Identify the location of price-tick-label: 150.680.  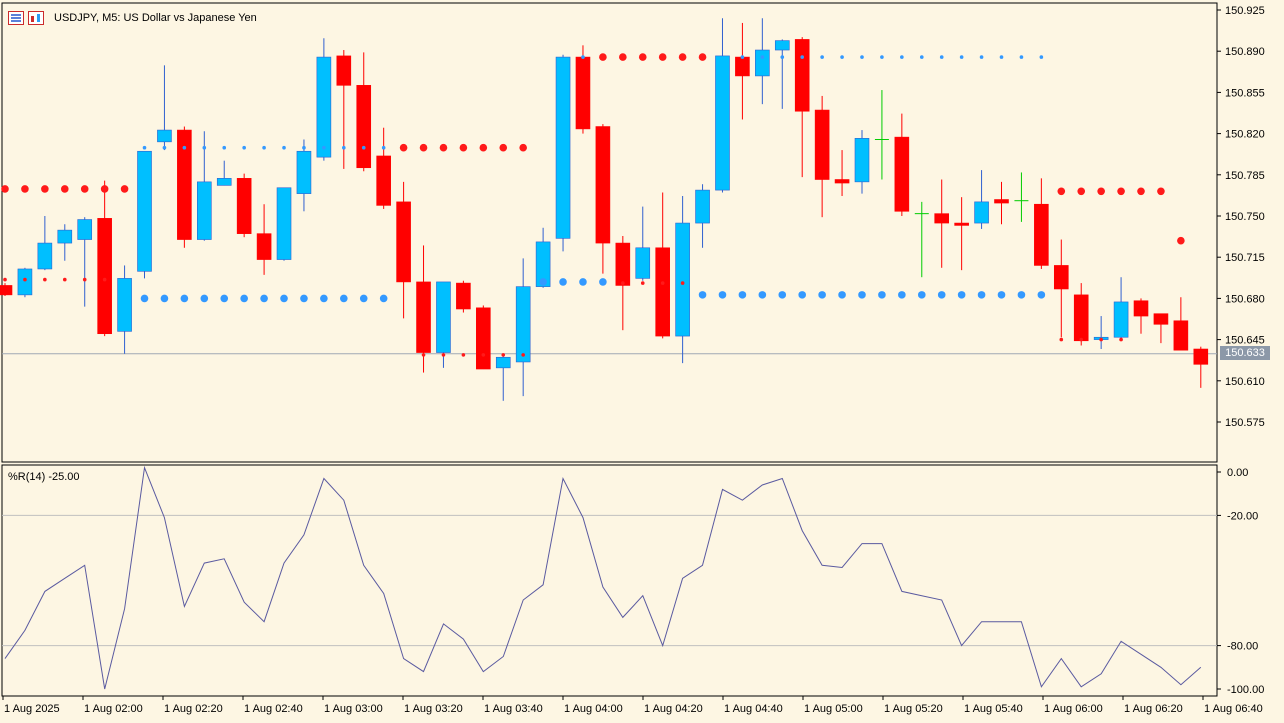
(1245, 299).